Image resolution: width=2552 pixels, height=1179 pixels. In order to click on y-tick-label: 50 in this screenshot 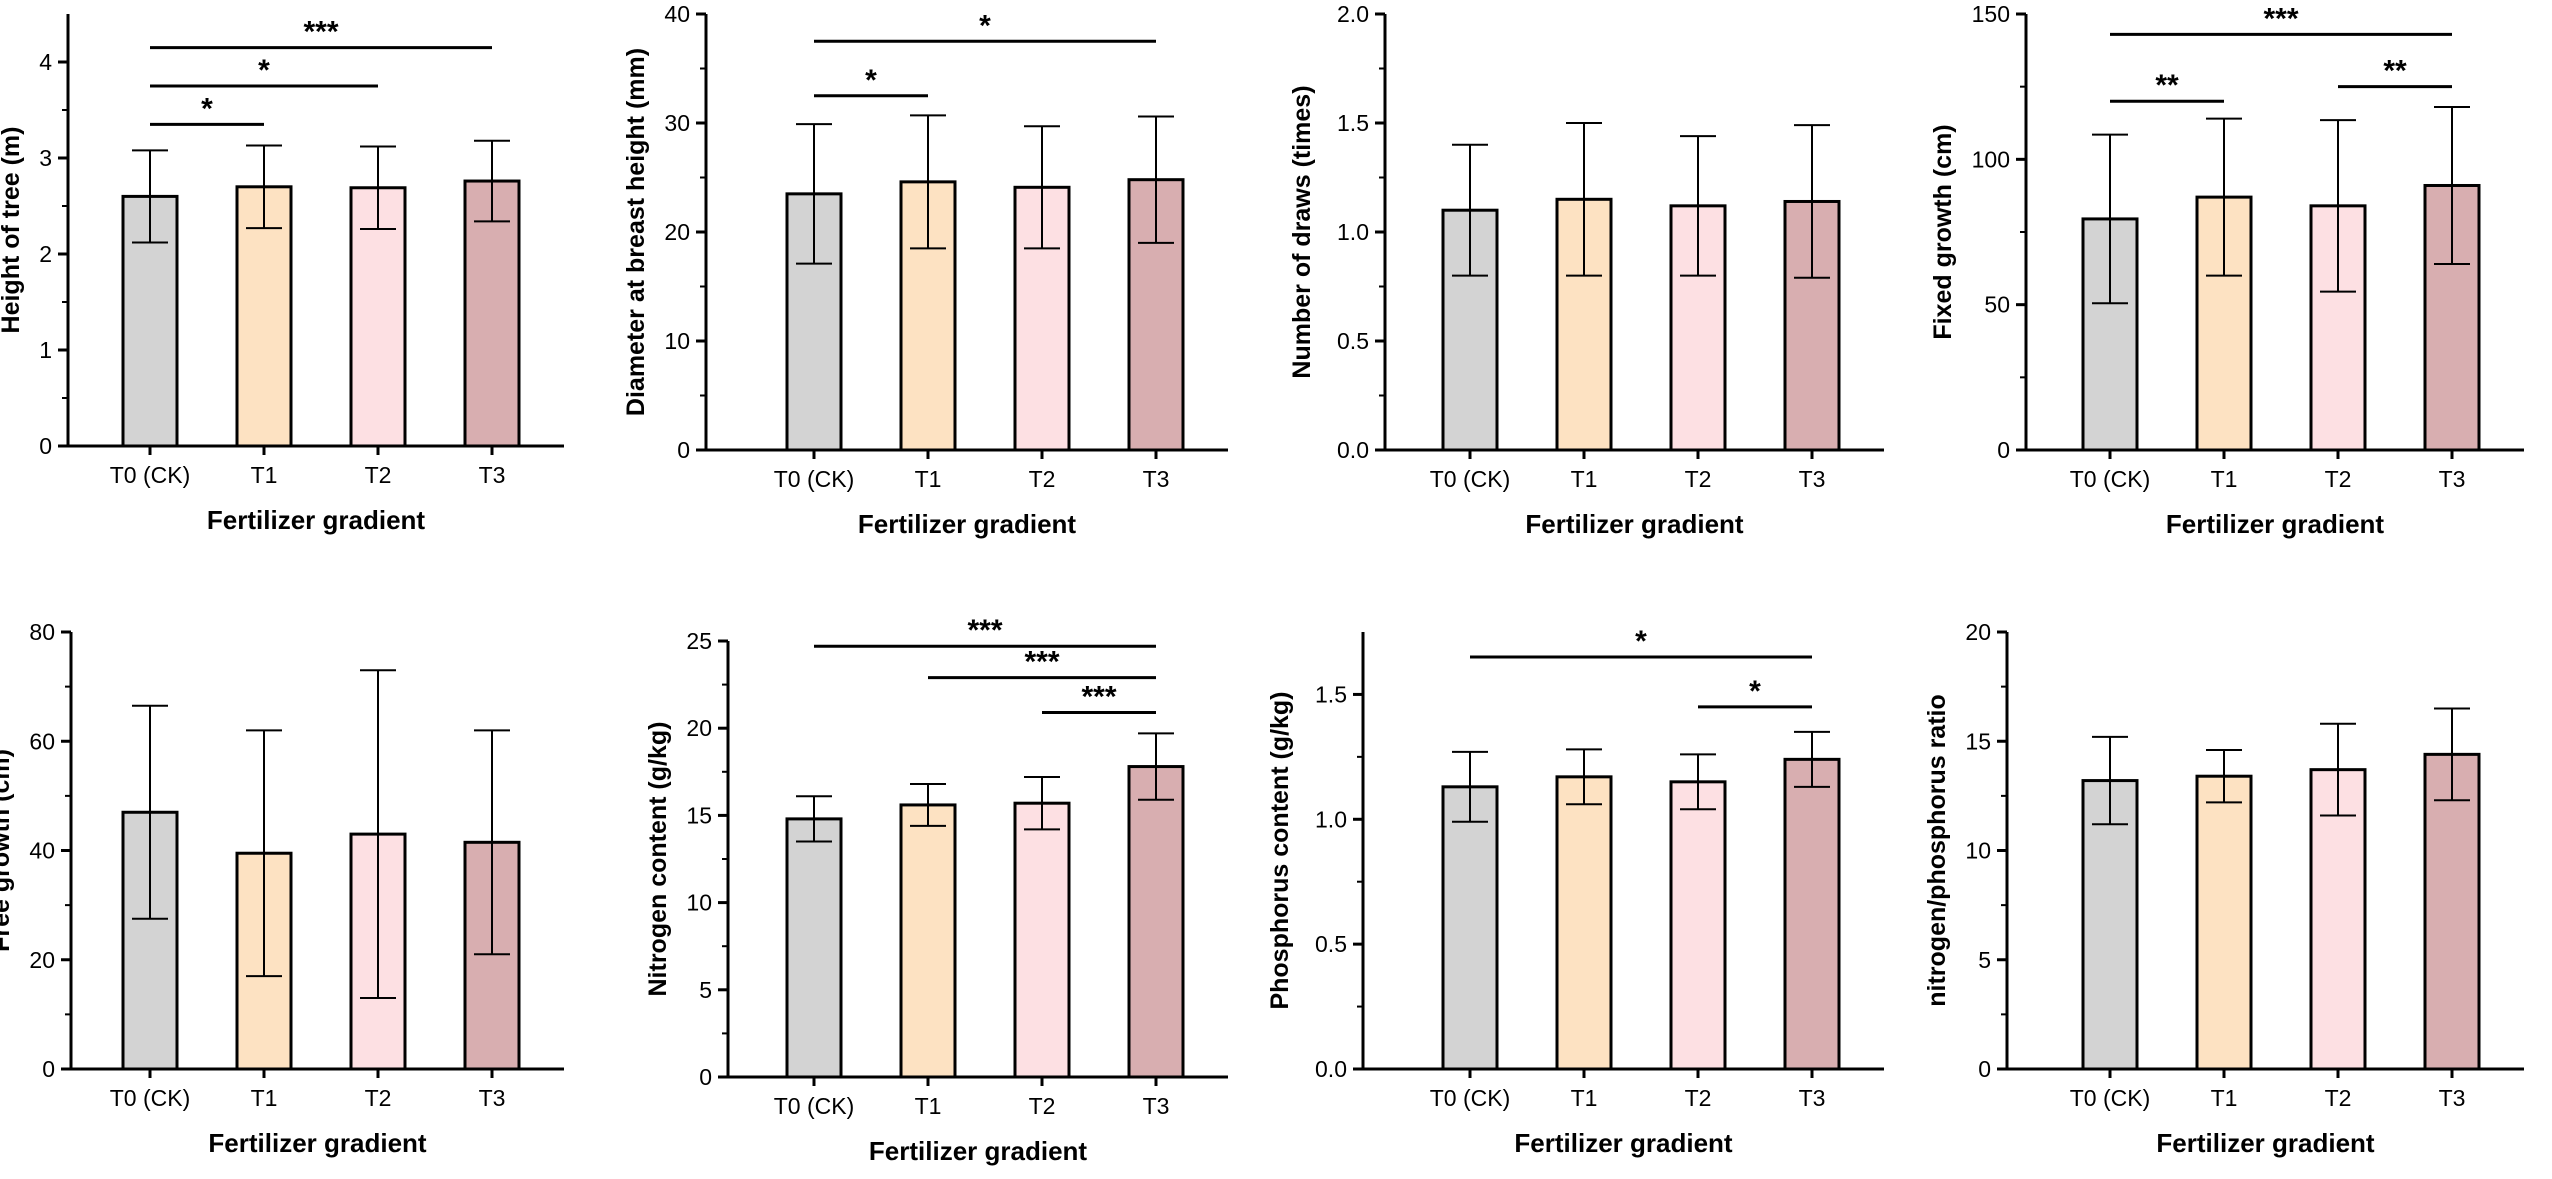, I will do `click(1997, 305)`.